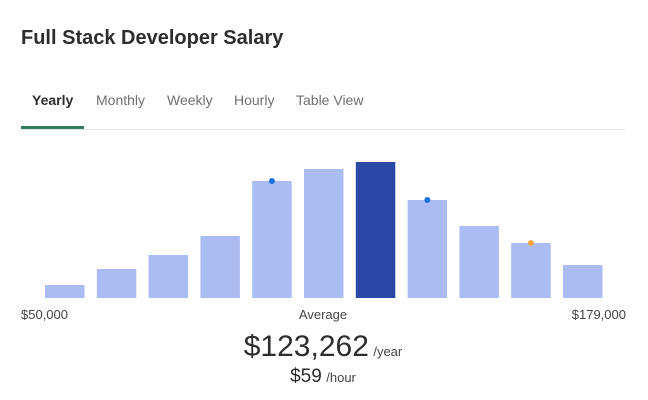 The height and width of the screenshot is (400, 648). I want to click on hourly-salary: $59 /hour, so click(323, 377).